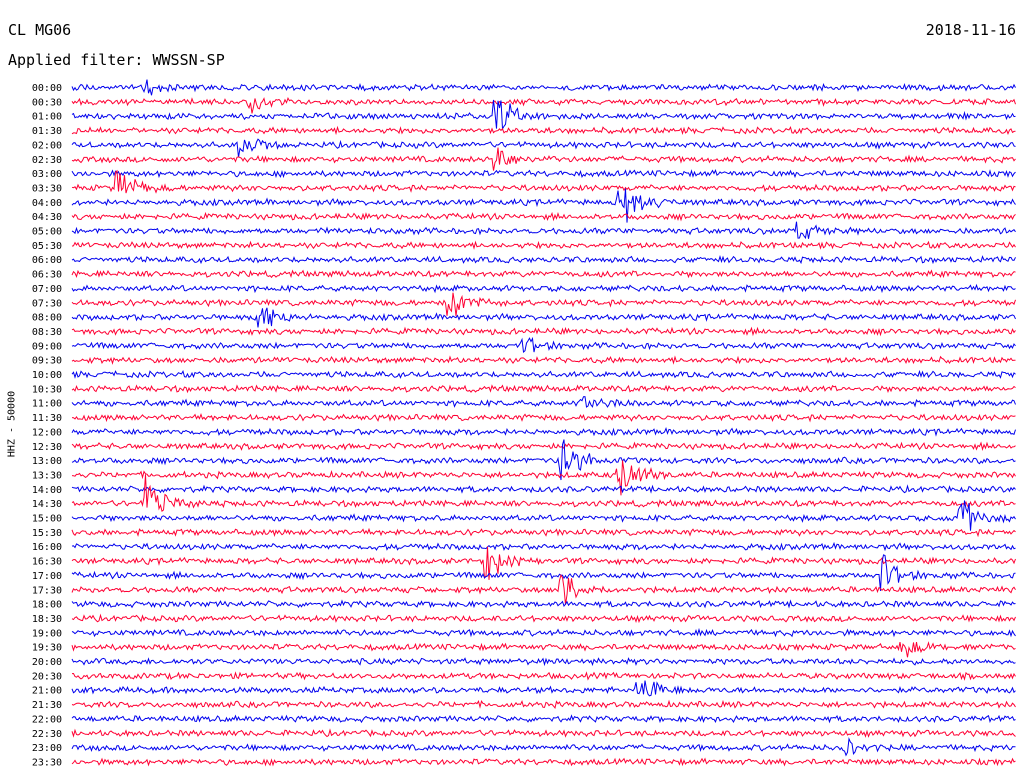 This screenshot has width=1024, height=780. I want to click on time-tick-label: 04:30, so click(47, 217).